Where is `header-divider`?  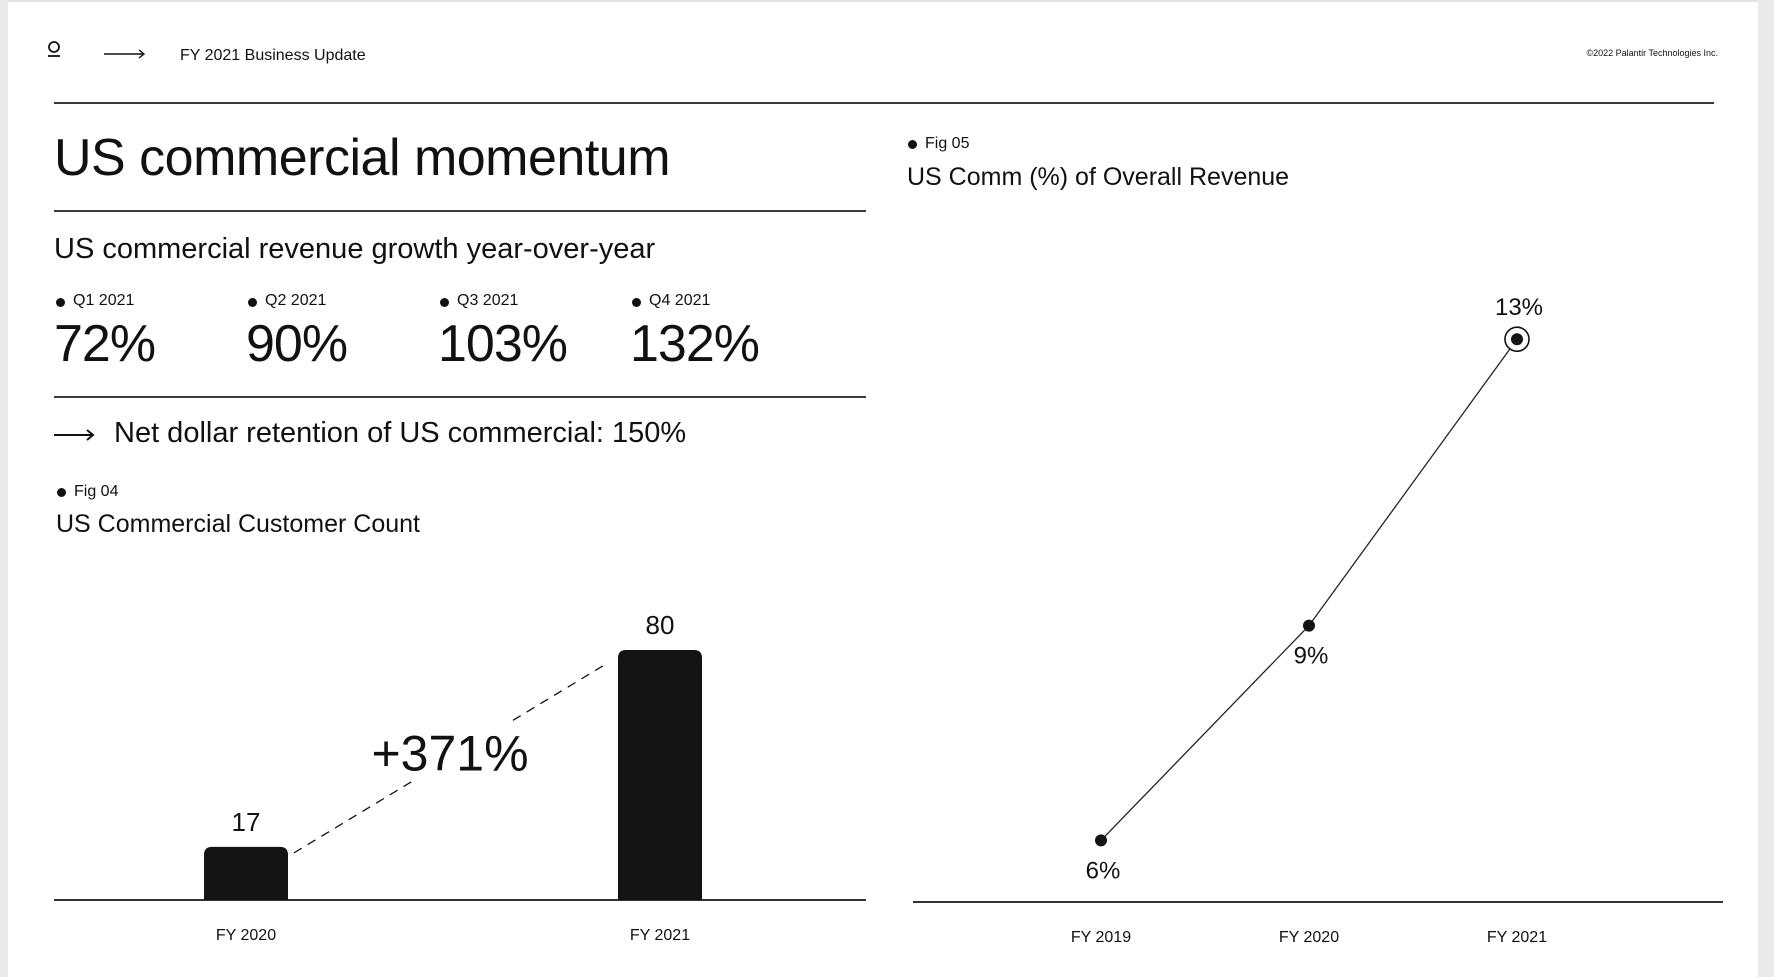 header-divider is located at coordinates (884, 103).